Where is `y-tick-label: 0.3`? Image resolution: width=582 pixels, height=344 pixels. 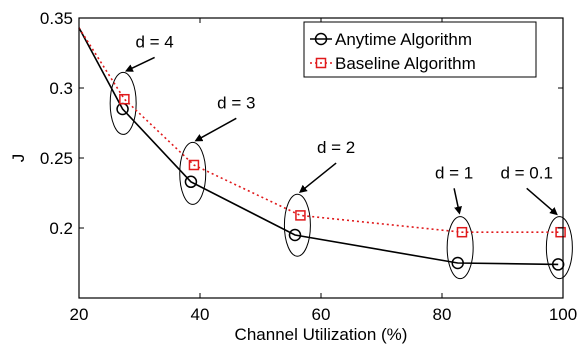 y-tick-label: 0.3 is located at coordinates (61, 88).